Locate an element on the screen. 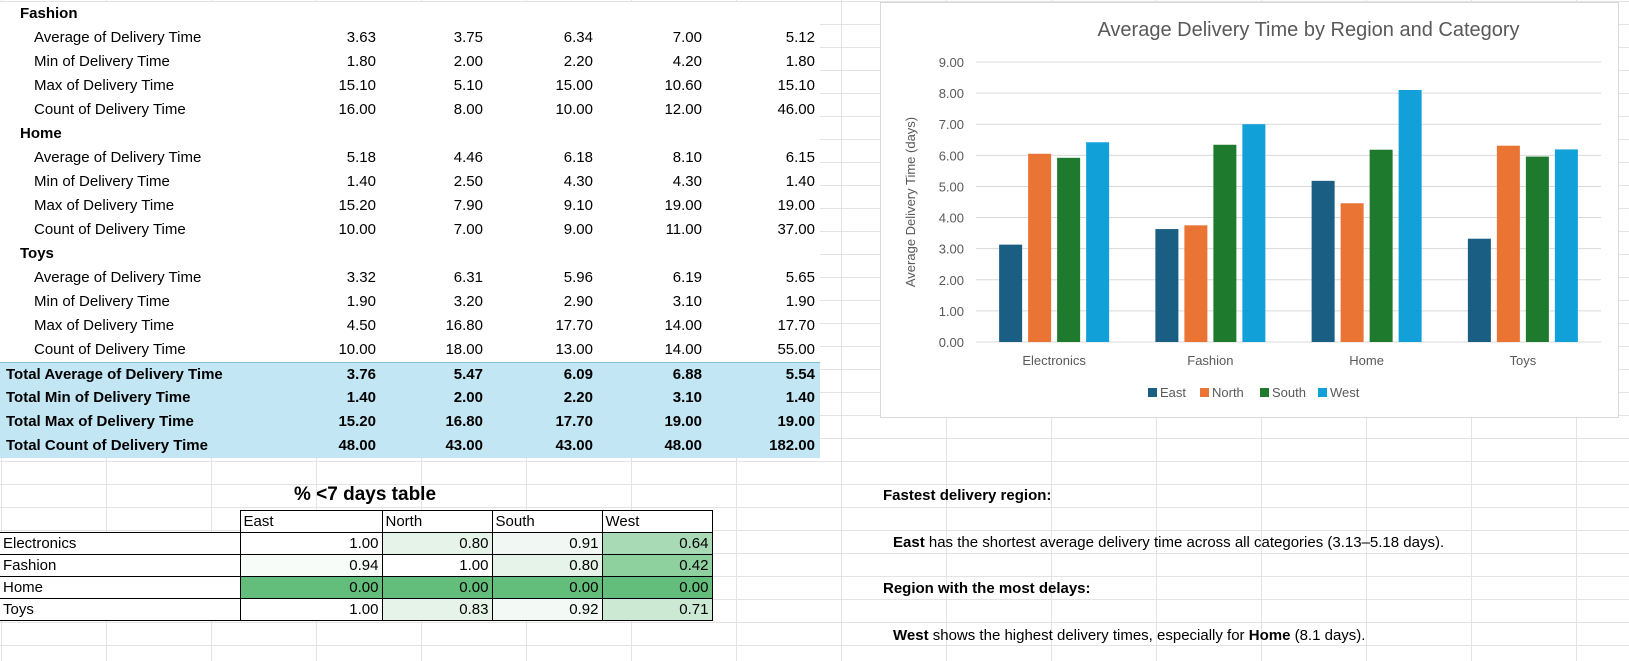 This screenshot has height=661, width=1629. category-header: Fashion is located at coordinates (410, 14).